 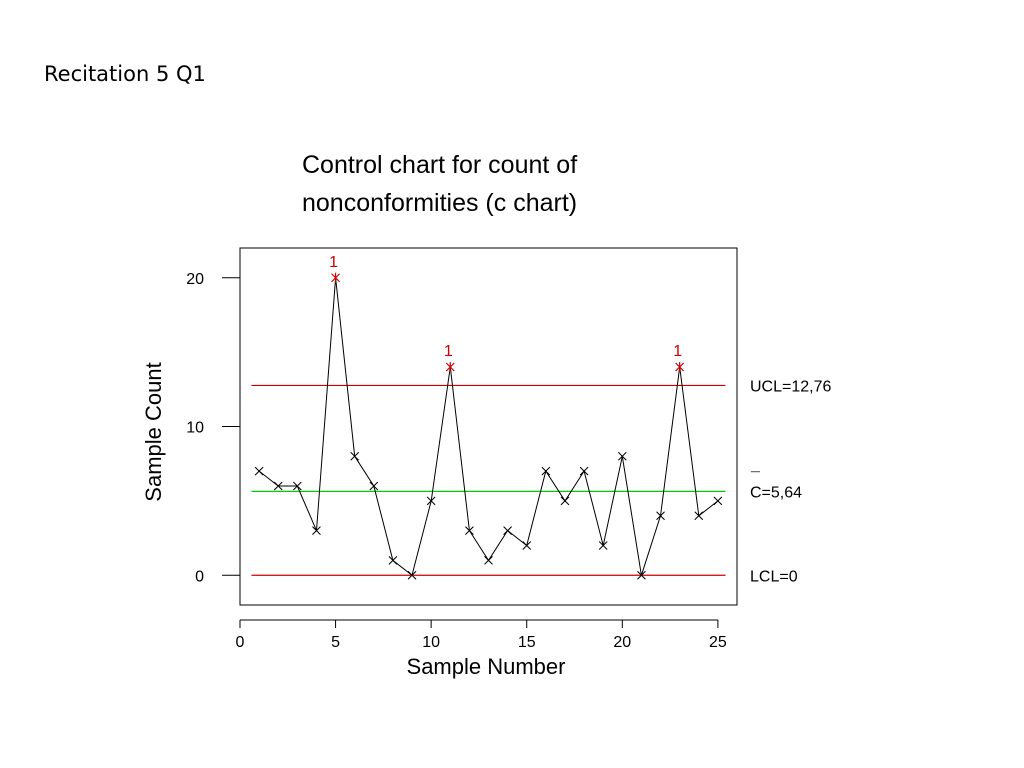 I want to click on reference-labels: UCL=12,76 C=5,64¯ LCL=0, so click(x=790, y=481).